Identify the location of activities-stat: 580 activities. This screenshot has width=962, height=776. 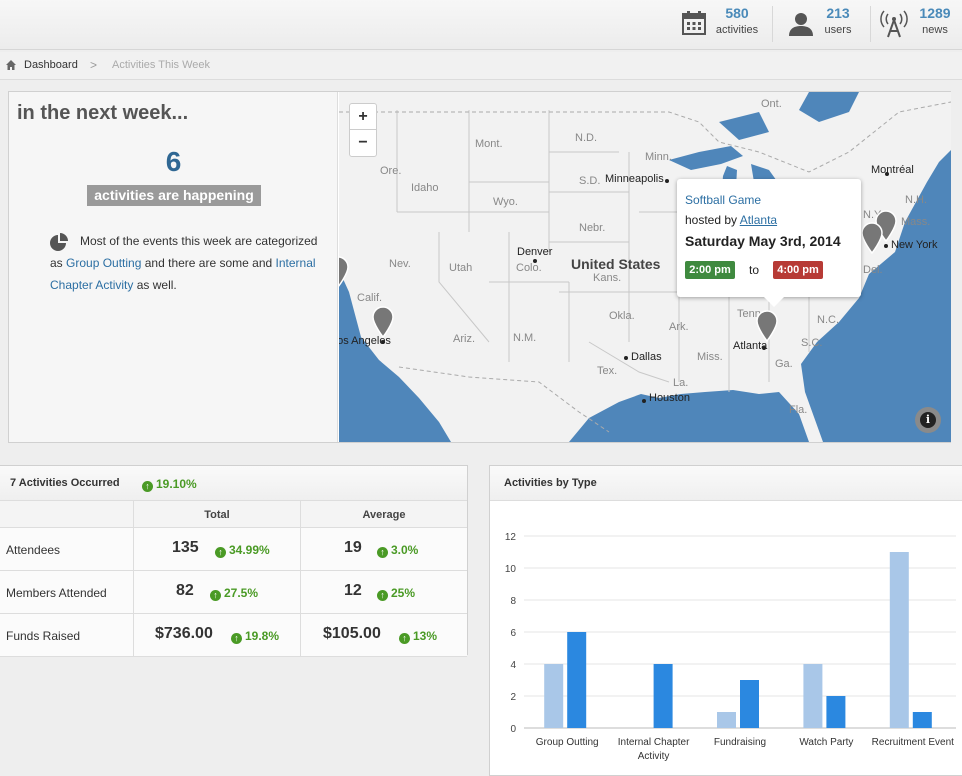
(722, 24).